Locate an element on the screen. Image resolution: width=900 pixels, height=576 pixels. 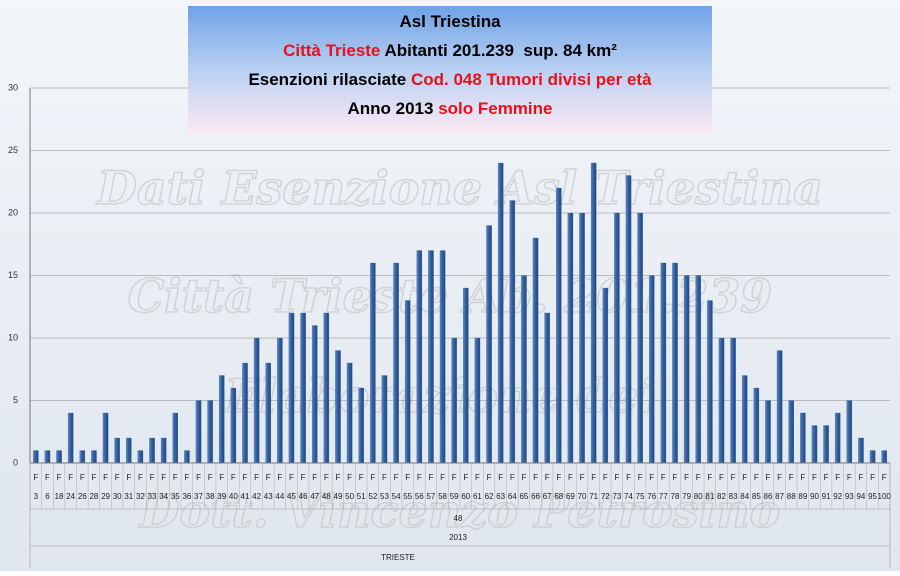
title-segment: Città Trieste is located at coordinates (331, 50).